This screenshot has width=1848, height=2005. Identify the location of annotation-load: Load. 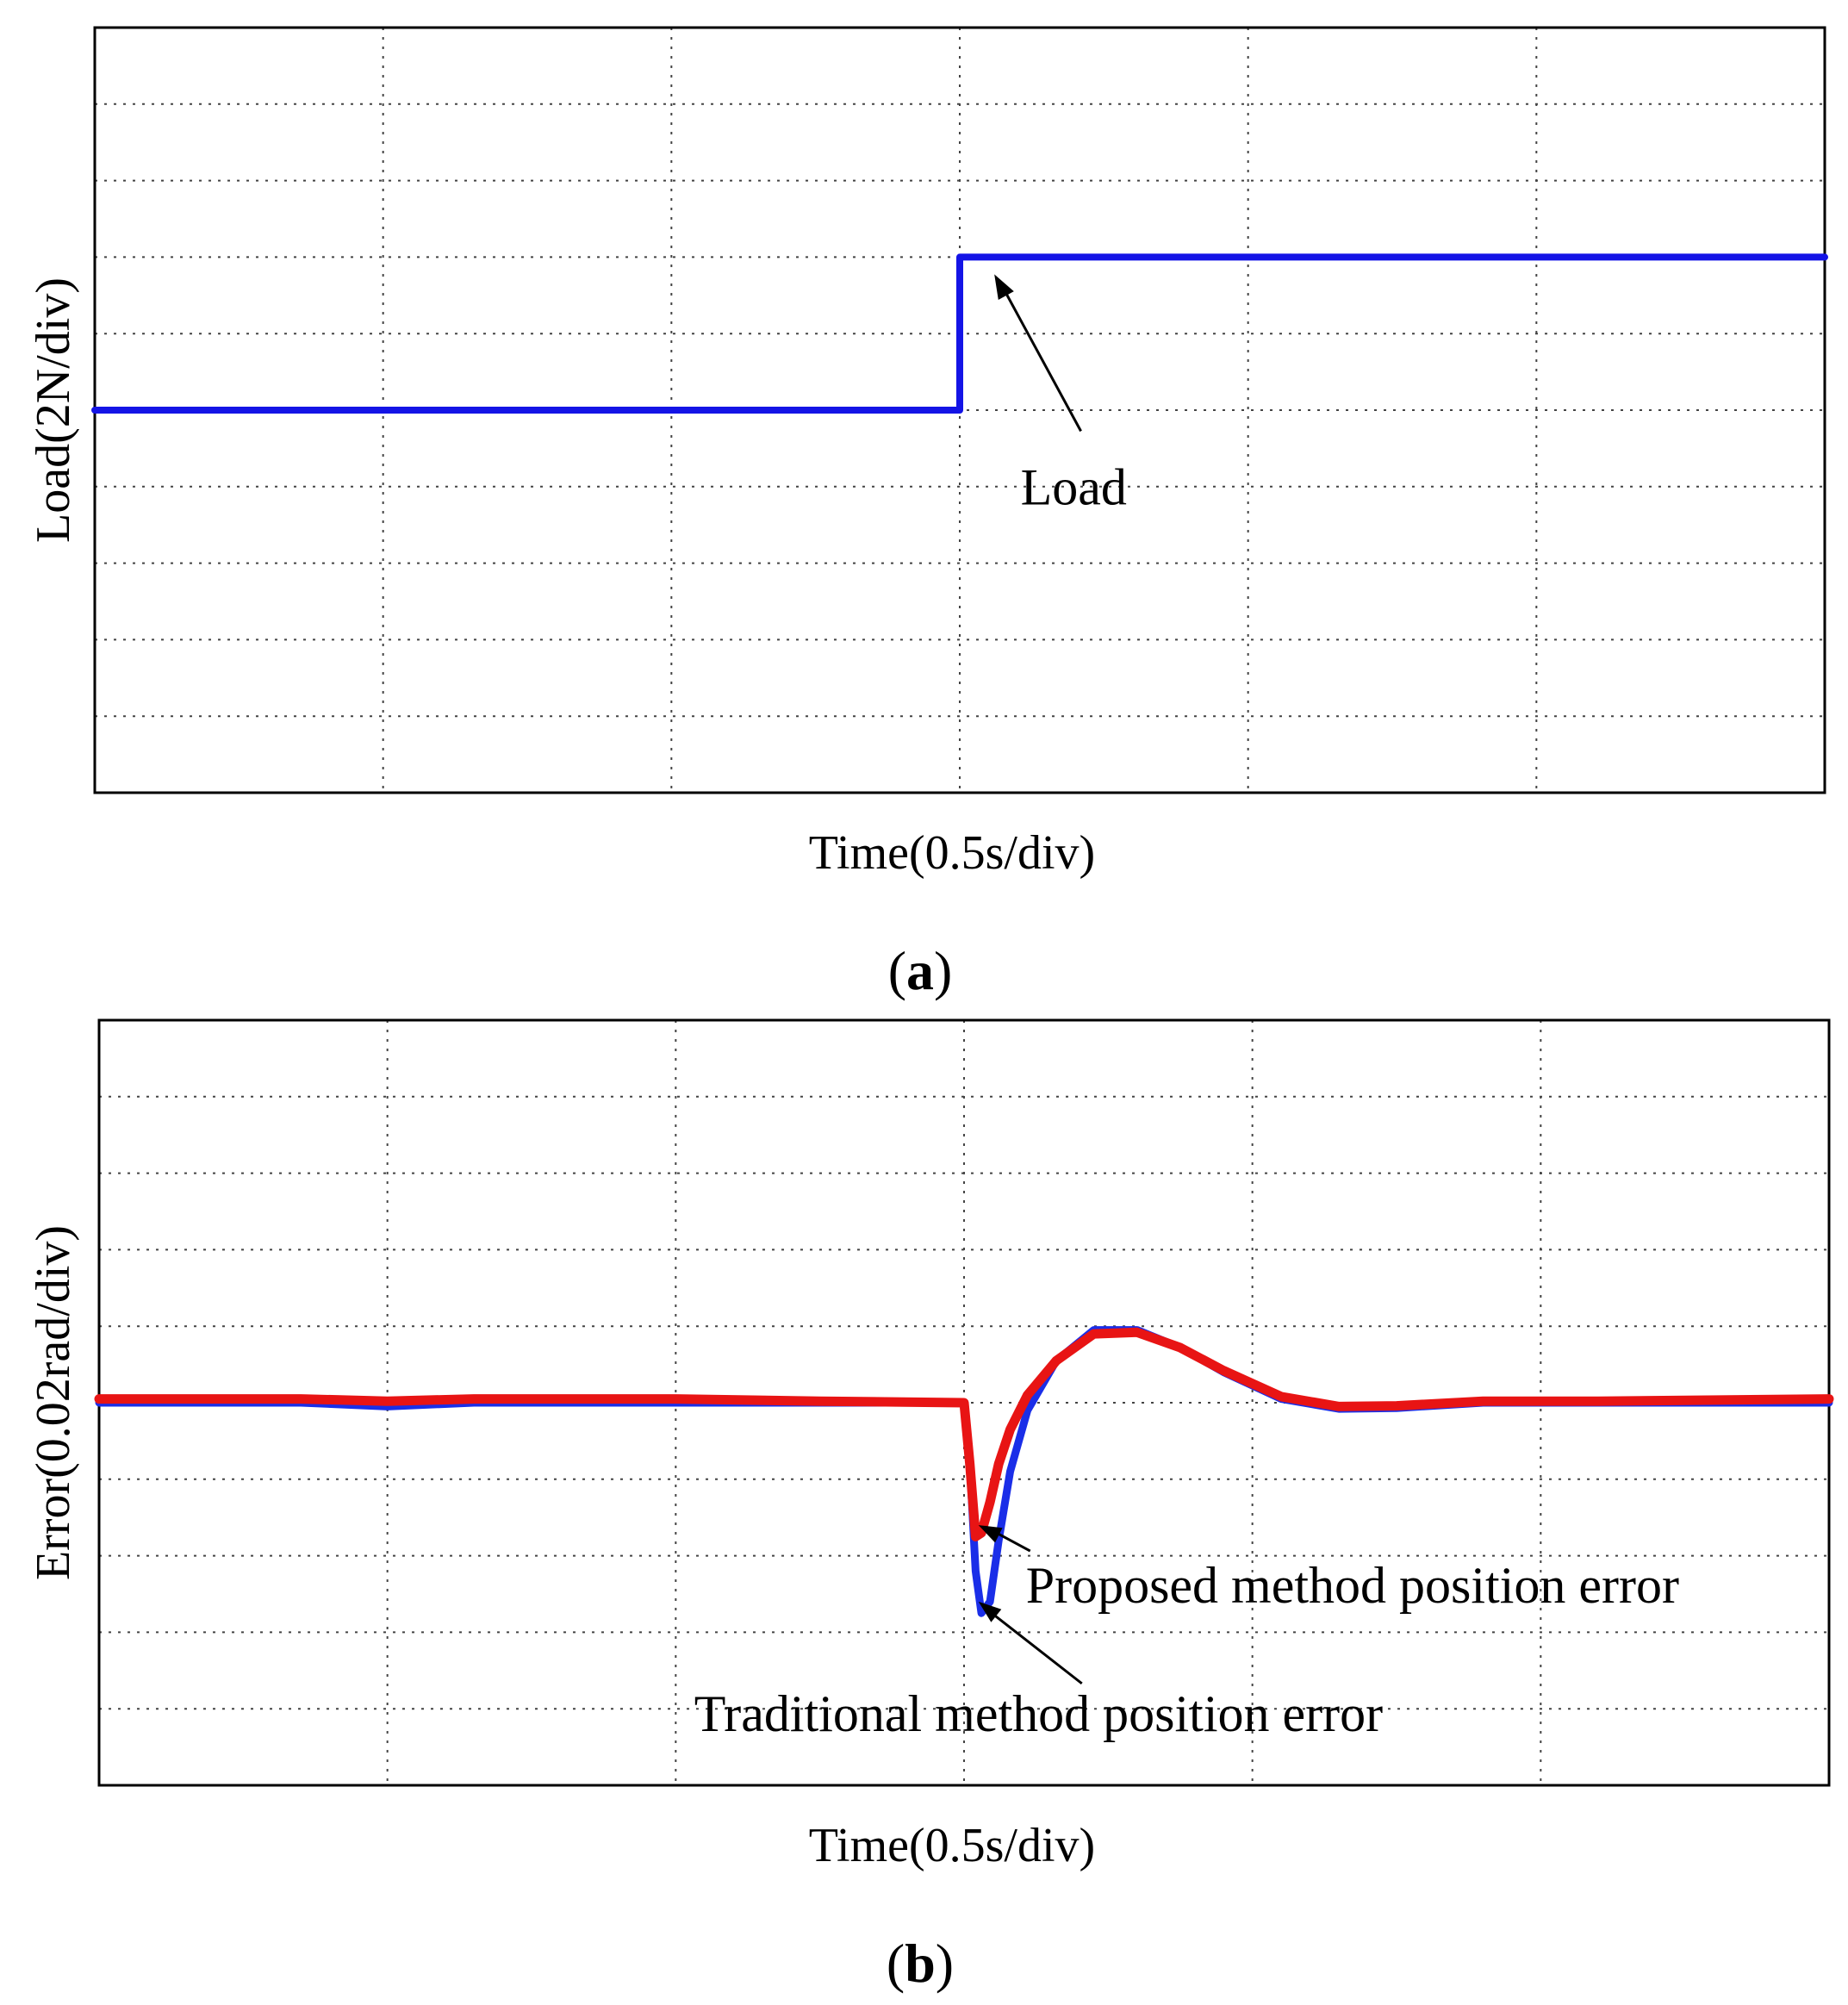
(1060, 394).